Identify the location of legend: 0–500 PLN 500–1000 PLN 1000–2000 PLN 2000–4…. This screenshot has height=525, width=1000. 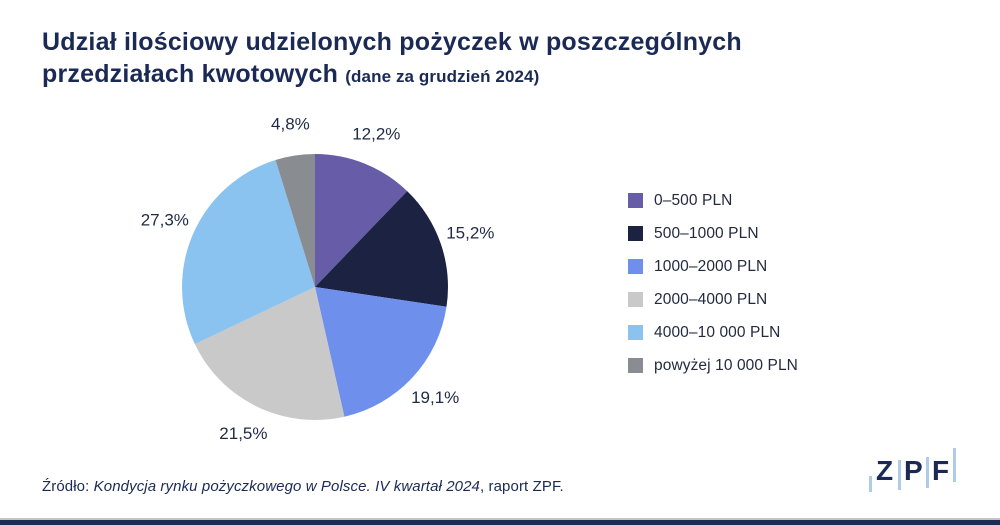
(713, 291).